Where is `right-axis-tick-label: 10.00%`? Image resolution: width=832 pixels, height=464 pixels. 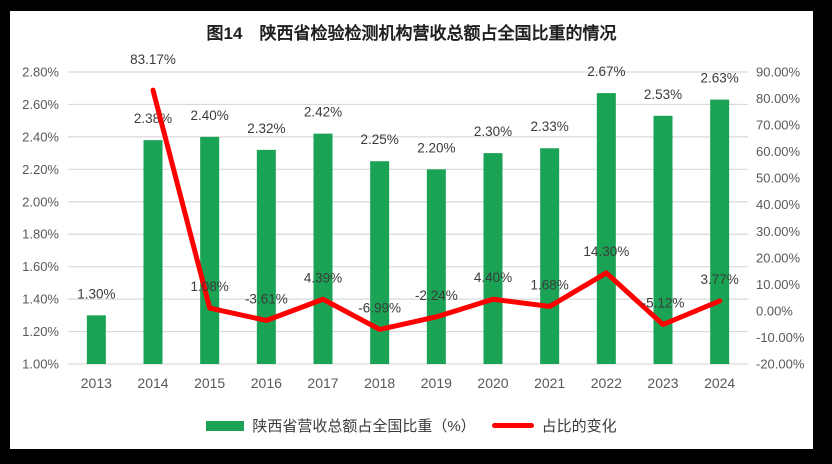
right-axis-tick-label: 10.00% is located at coordinates (778, 284).